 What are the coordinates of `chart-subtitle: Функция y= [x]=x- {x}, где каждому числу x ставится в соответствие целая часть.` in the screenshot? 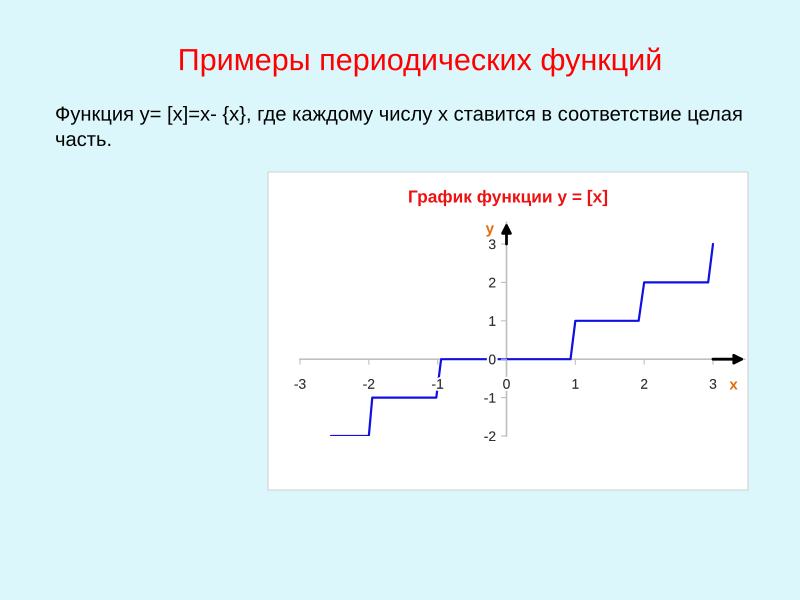 It's located at (399, 126).